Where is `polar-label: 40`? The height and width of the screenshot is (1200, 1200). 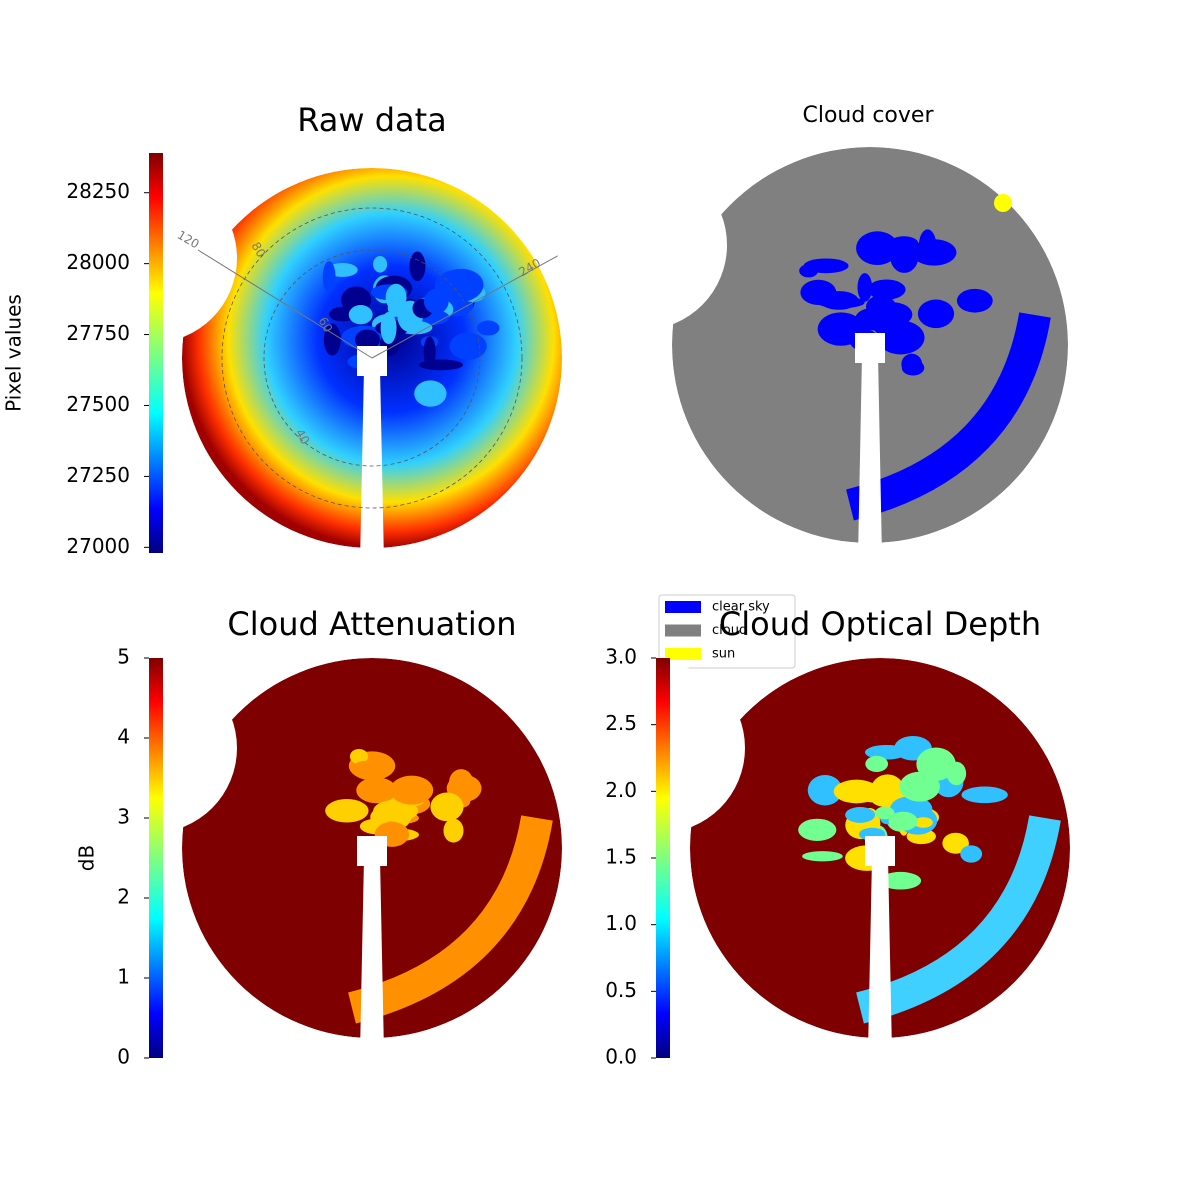 polar-label: 40 is located at coordinates (303, 437).